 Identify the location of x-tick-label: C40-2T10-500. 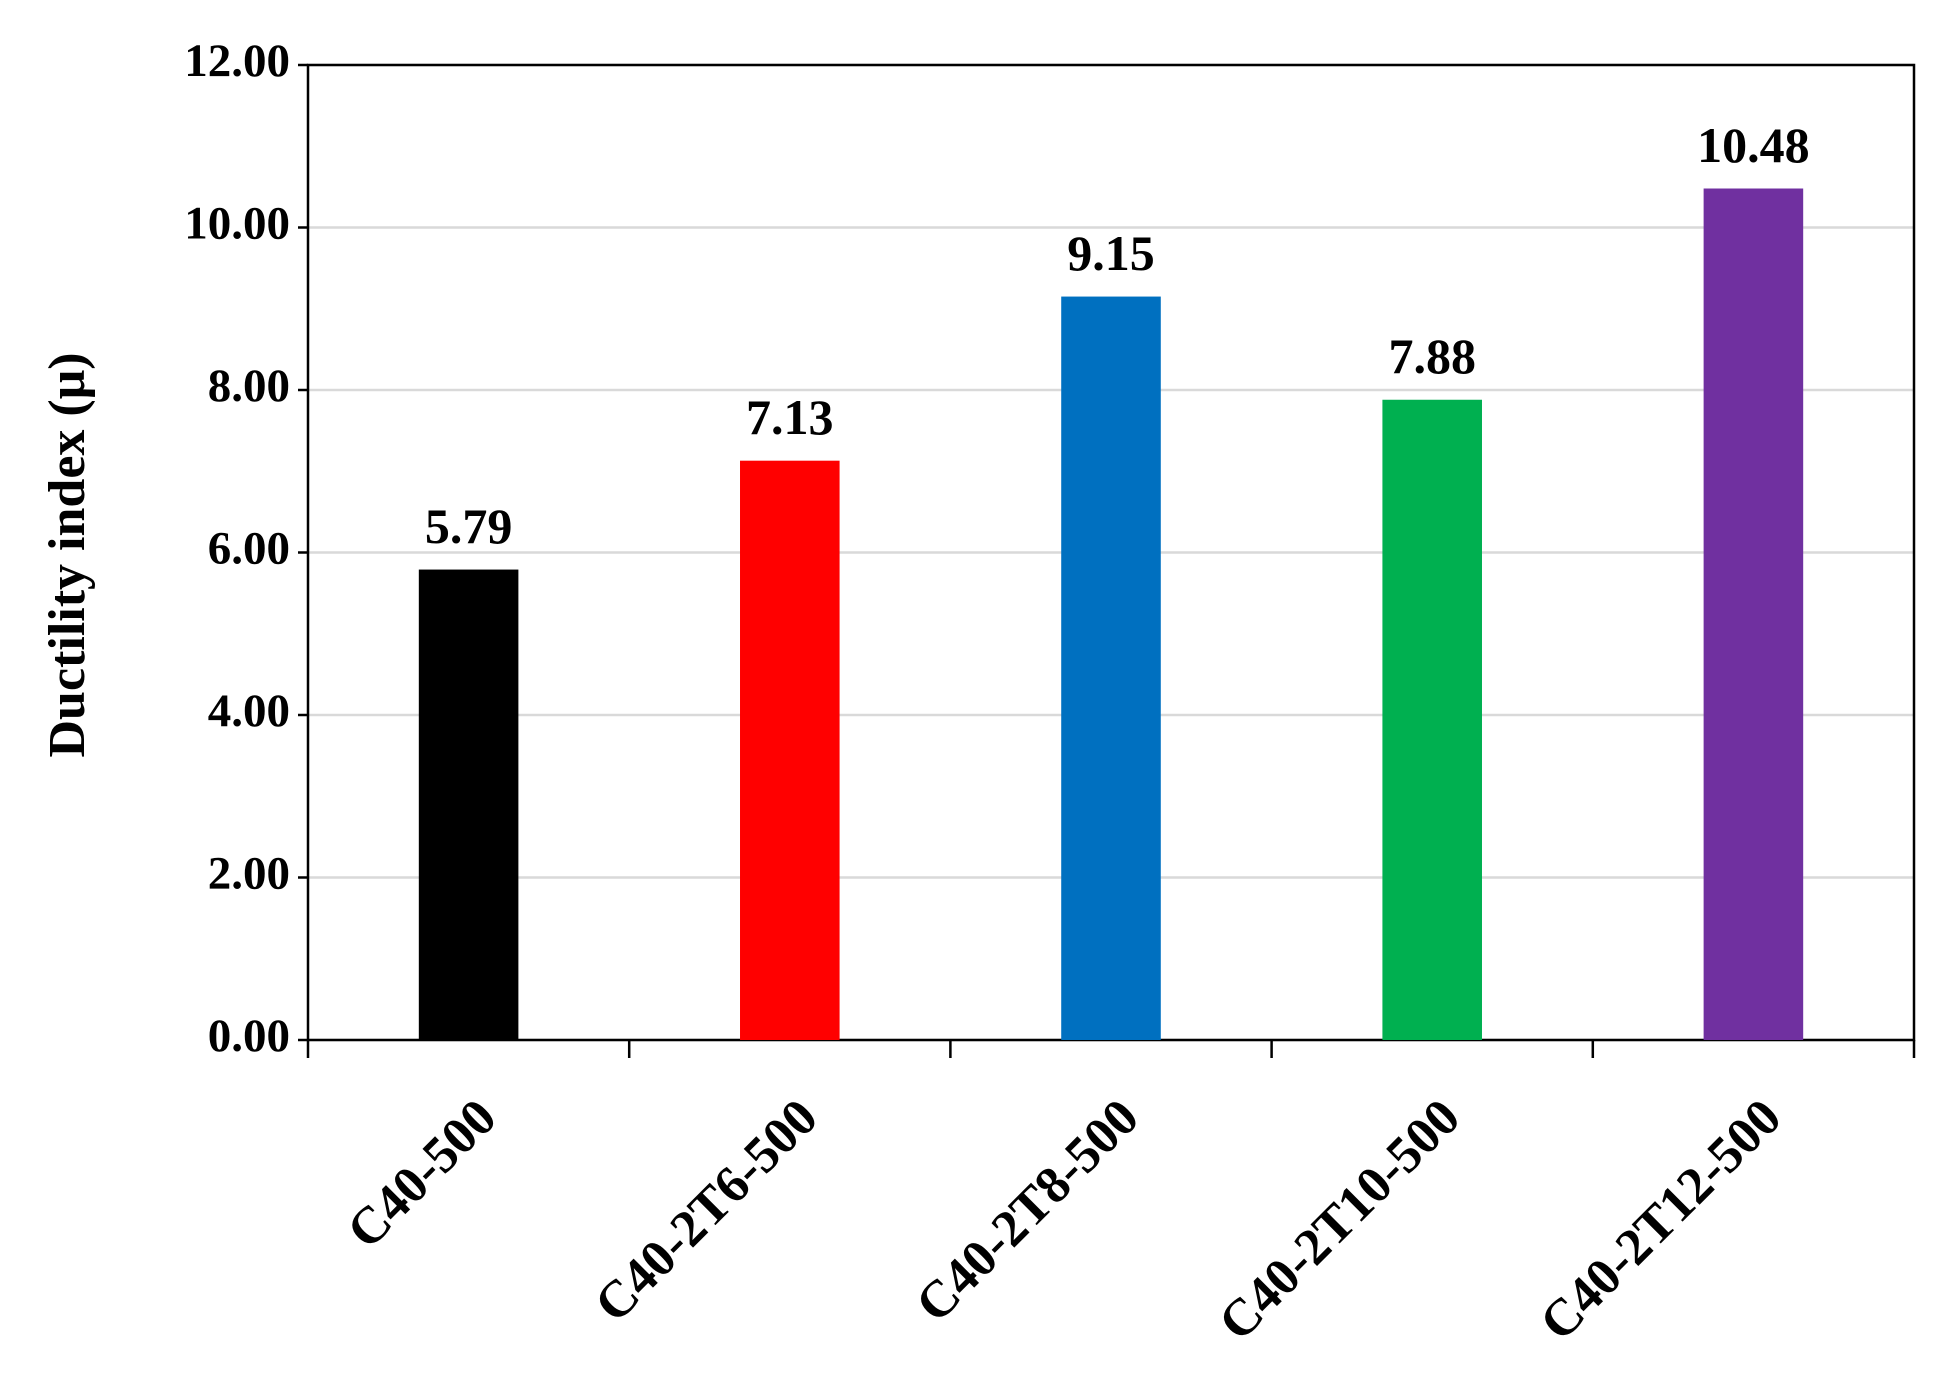
(1339, 1220).